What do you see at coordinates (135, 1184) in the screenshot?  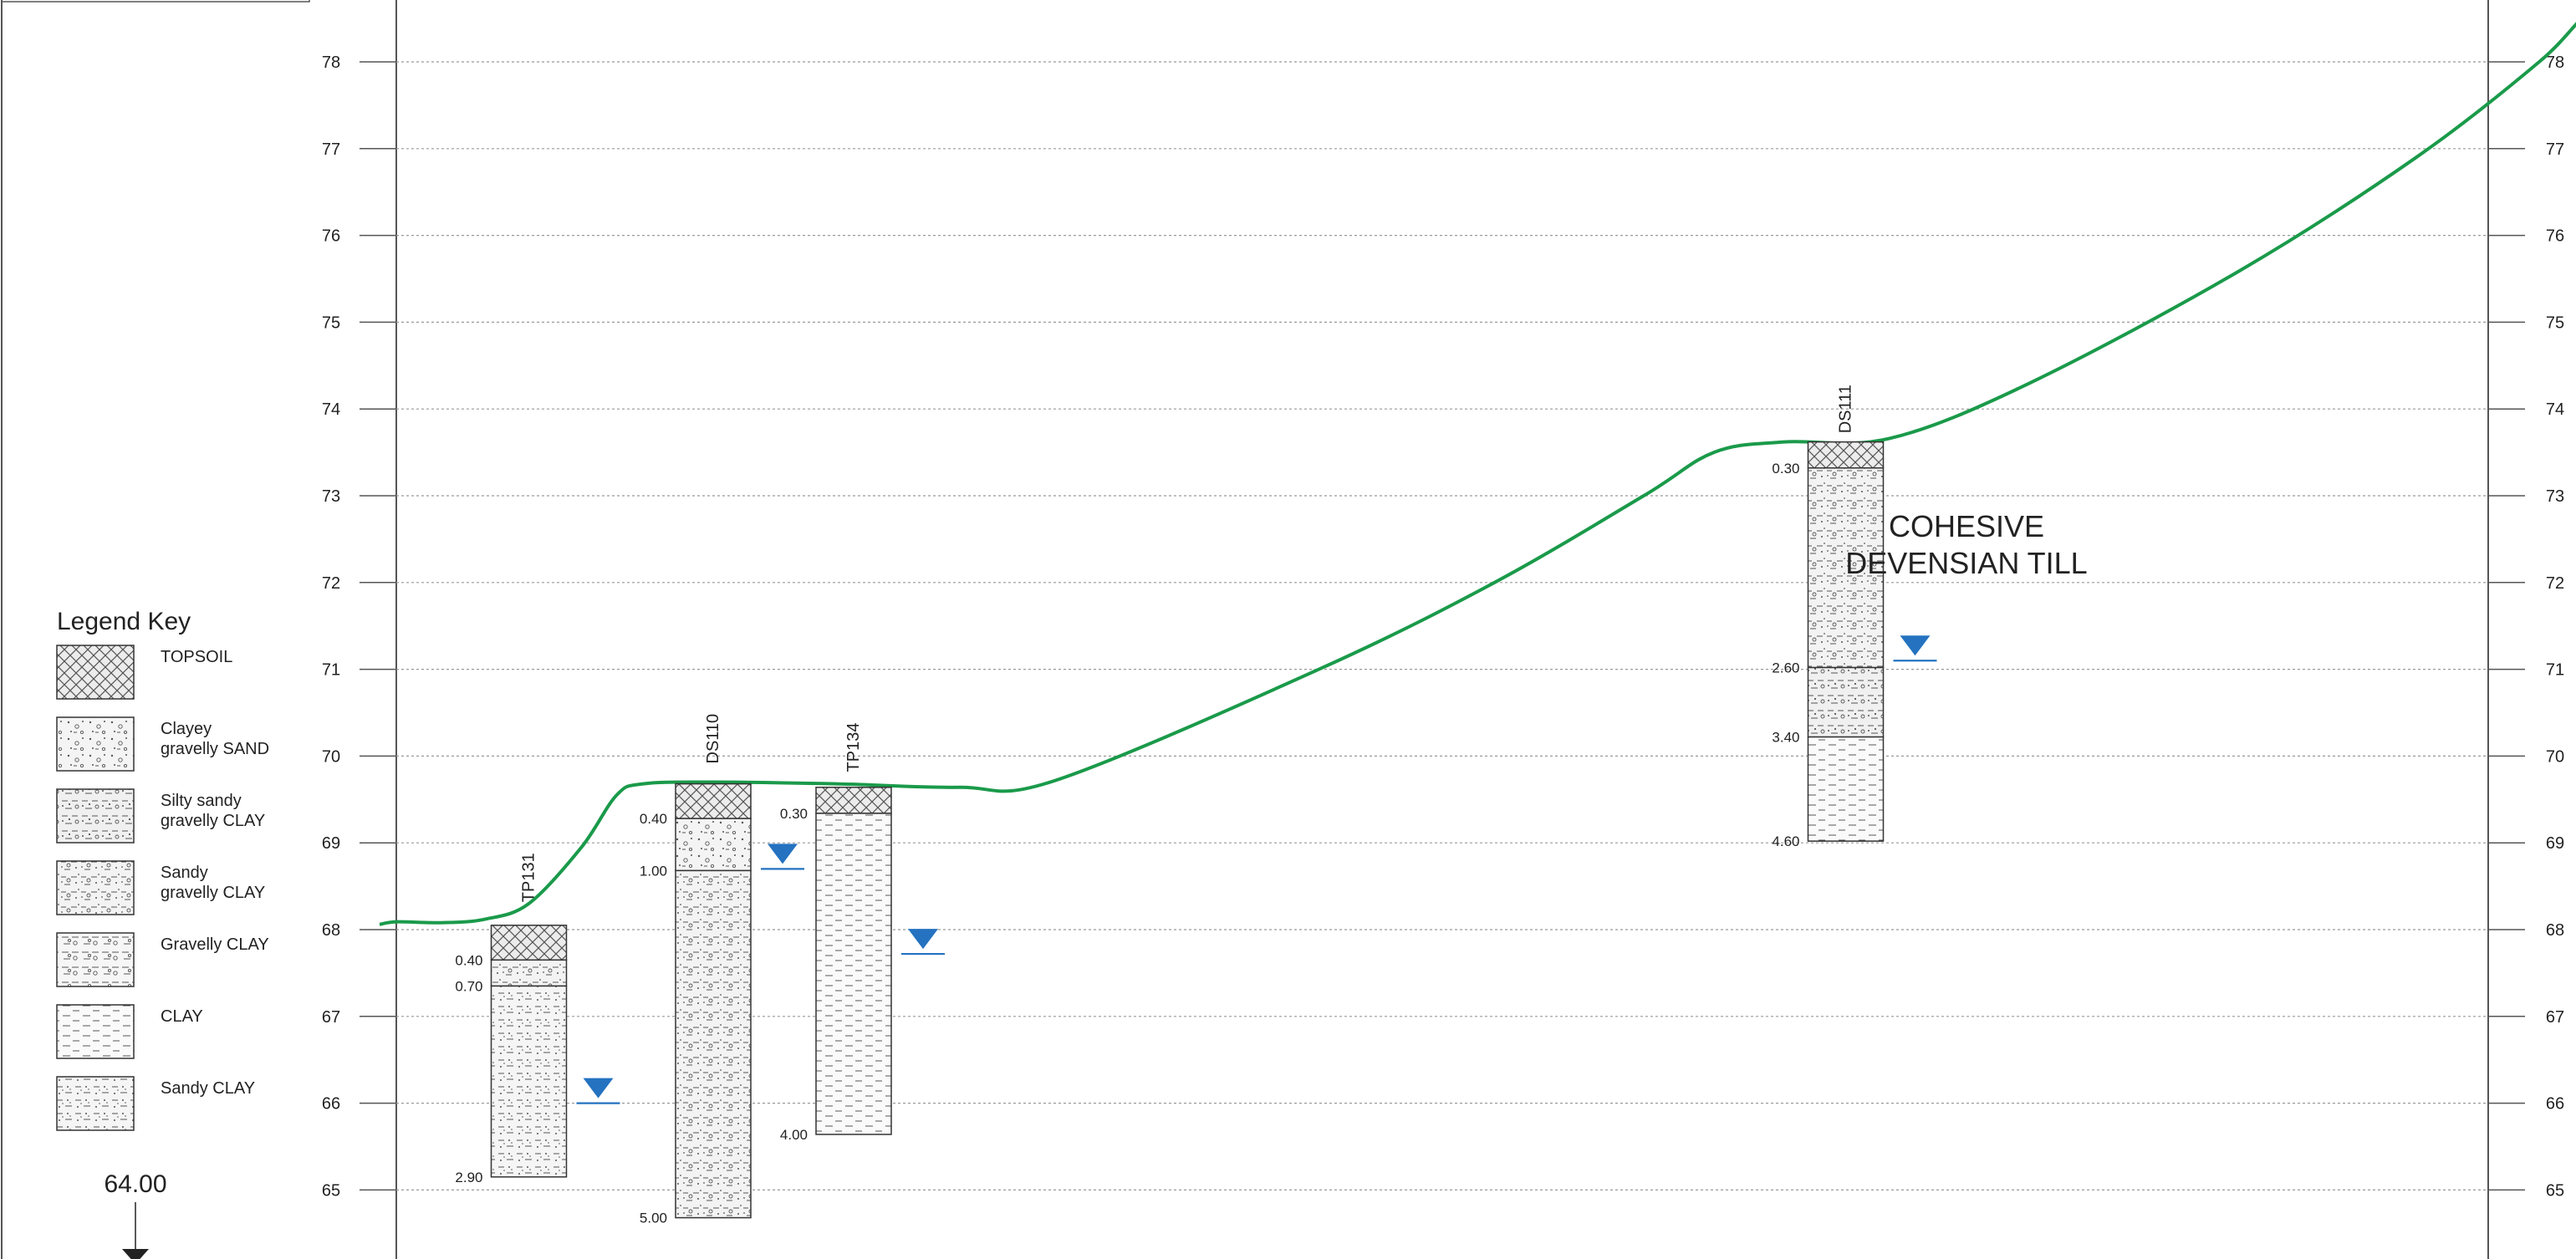 I see `datum-value: 64.00` at bounding box center [135, 1184].